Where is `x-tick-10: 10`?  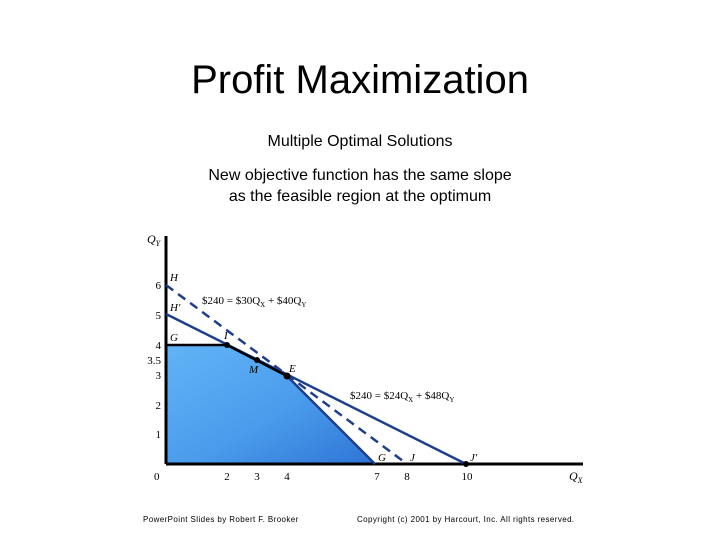 x-tick-10: 10 is located at coordinates (468, 477).